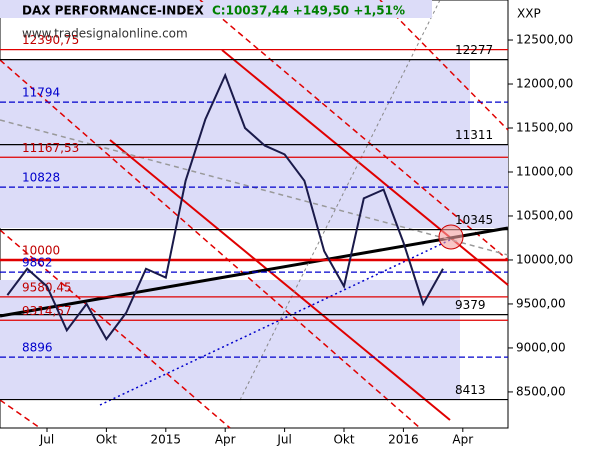 The image size is (595, 450). What do you see at coordinates (474, 135) in the screenshot?
I see `level-label: 11311` at bounding box center [474, 135].